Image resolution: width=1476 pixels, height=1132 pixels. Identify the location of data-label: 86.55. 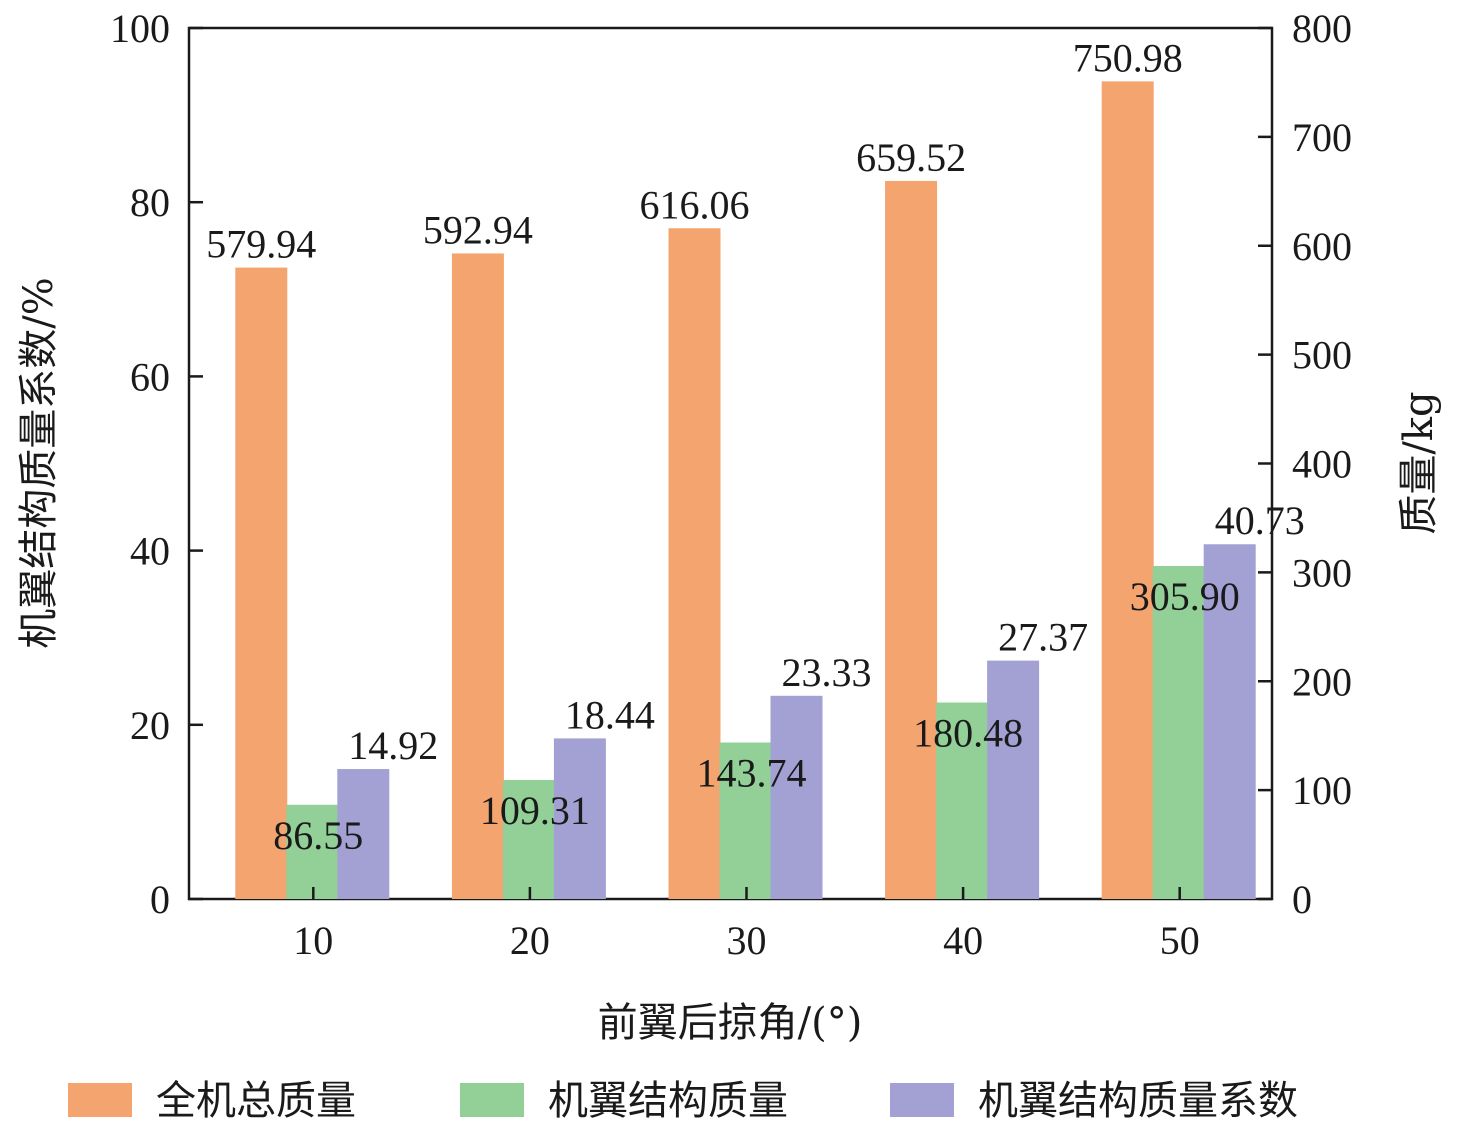
(318, 835).